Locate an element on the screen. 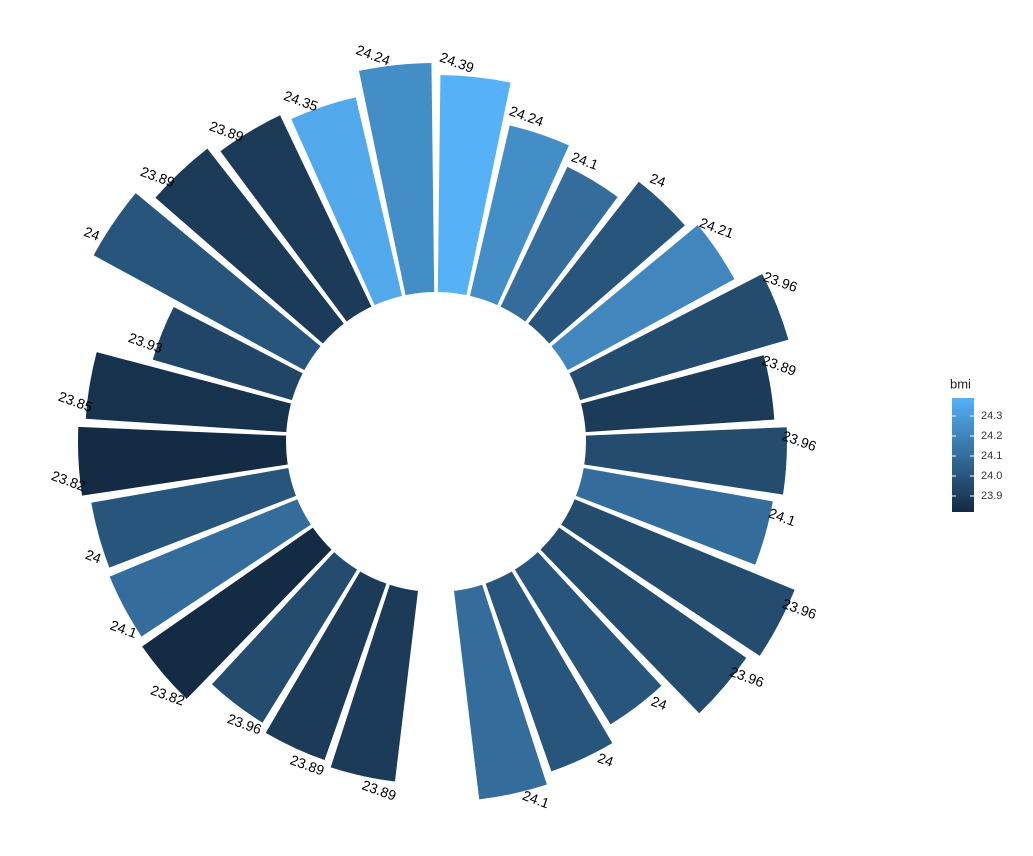 The image size is (1033, 856). legend-title: bmi is located at coordinates (960, 383).